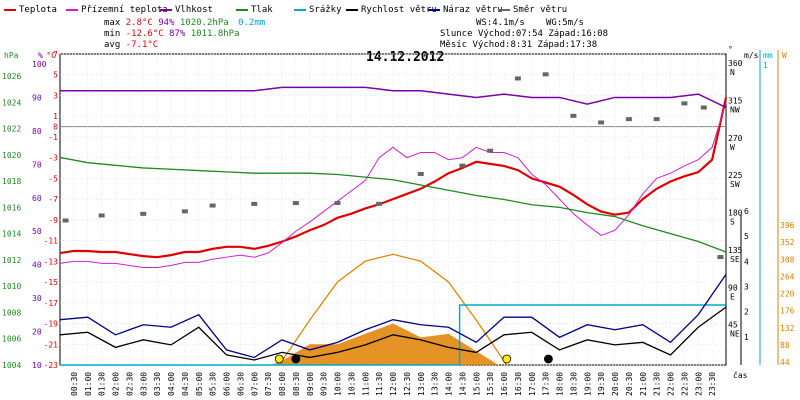 The height and width of the screenshot is (400, 800). Describe the element at coordinates (587, 384) in the screenshot. I see `x-tick: 19:00` at that location.